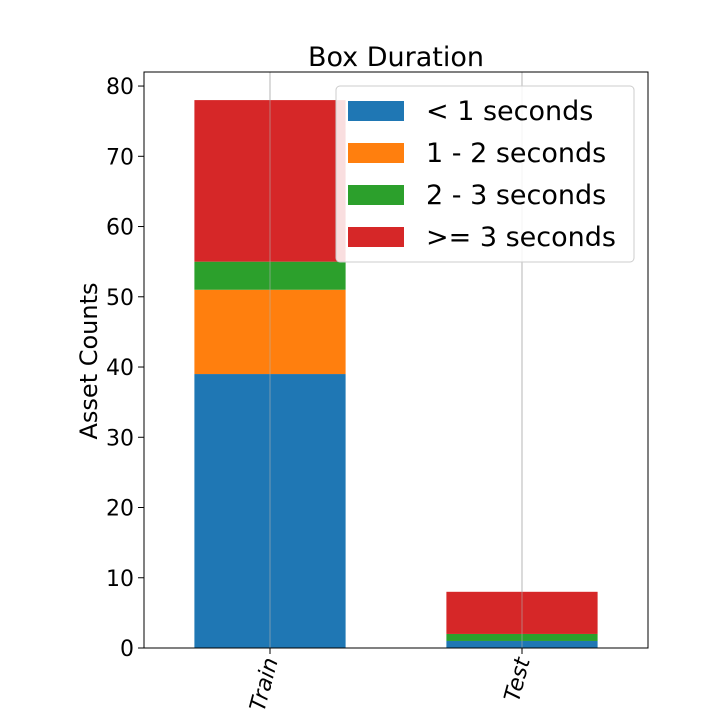  What do you see at coordinates (396, 57) in the screenshot?
I see `chart-title: Box Duration` at bounding box center [396, 57].